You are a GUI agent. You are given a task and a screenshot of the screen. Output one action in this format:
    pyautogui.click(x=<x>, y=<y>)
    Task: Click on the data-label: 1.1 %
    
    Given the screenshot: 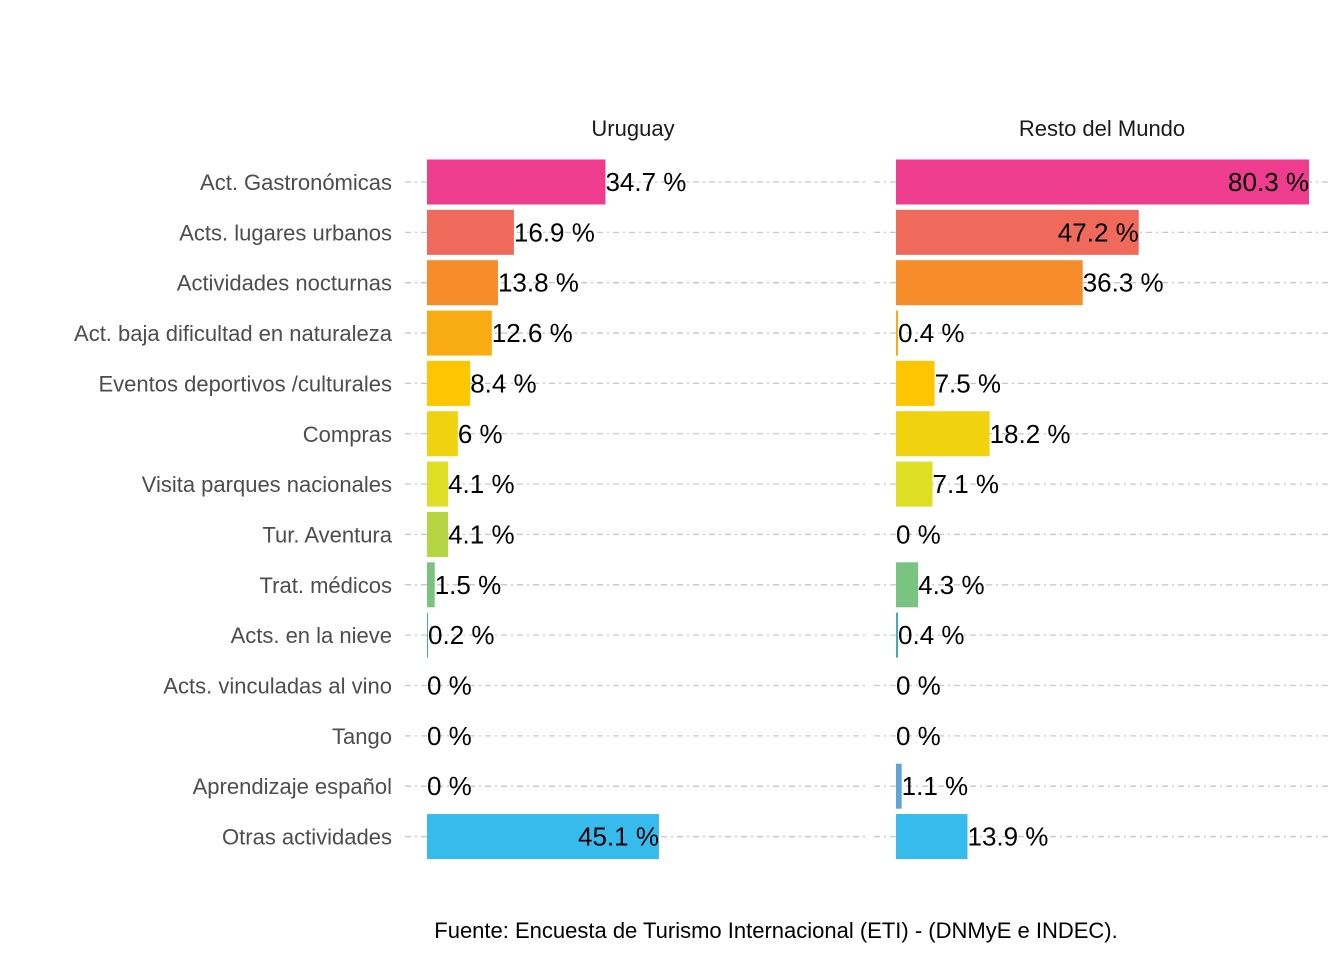 What is the action you would take?
    pyautogui.click(x=935, y=786)
    